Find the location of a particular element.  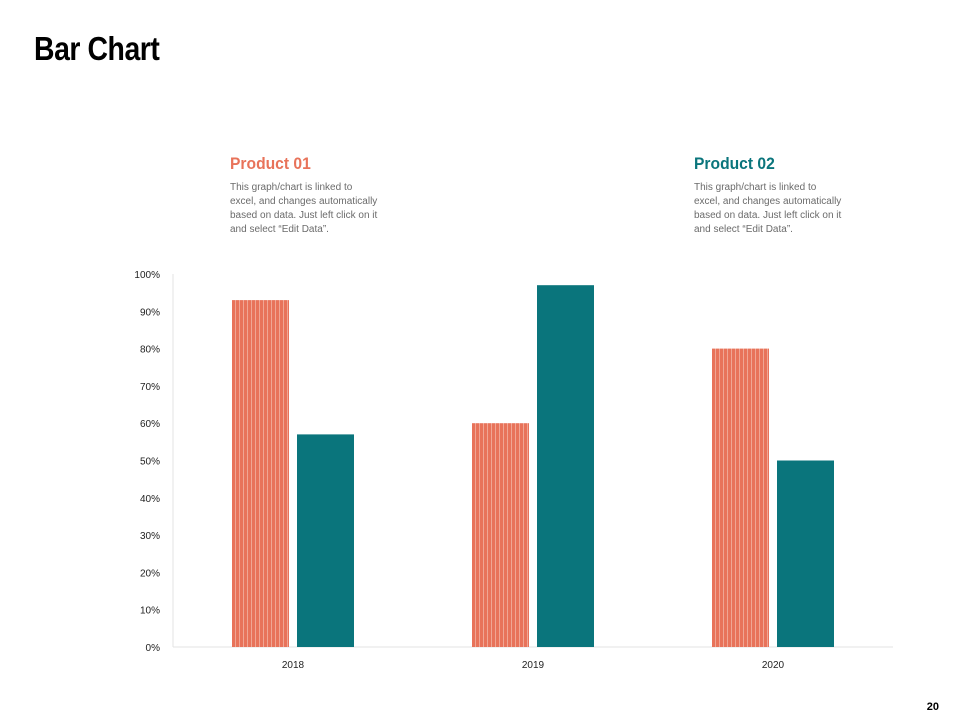

bar-product-01-2018 is located at coordinates (260, 473).